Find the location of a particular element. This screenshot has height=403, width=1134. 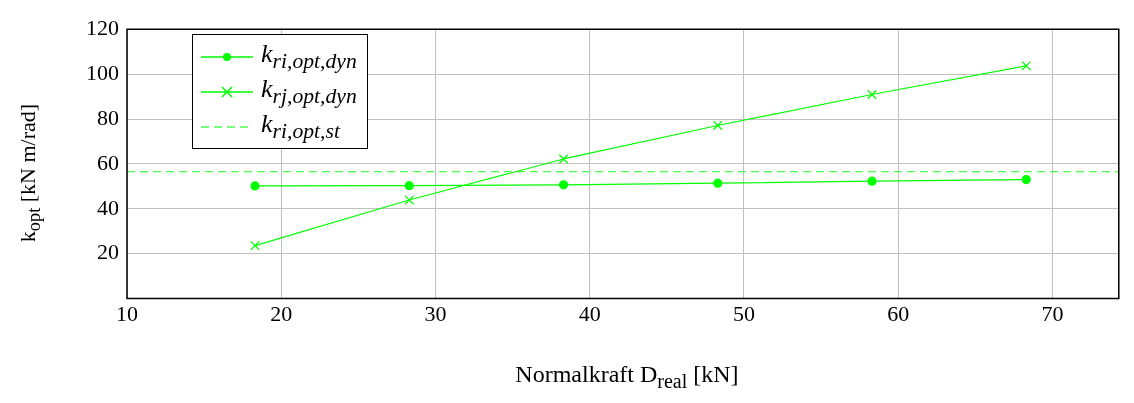

x-tick-label: 30 is located at coordinates (435, 313).